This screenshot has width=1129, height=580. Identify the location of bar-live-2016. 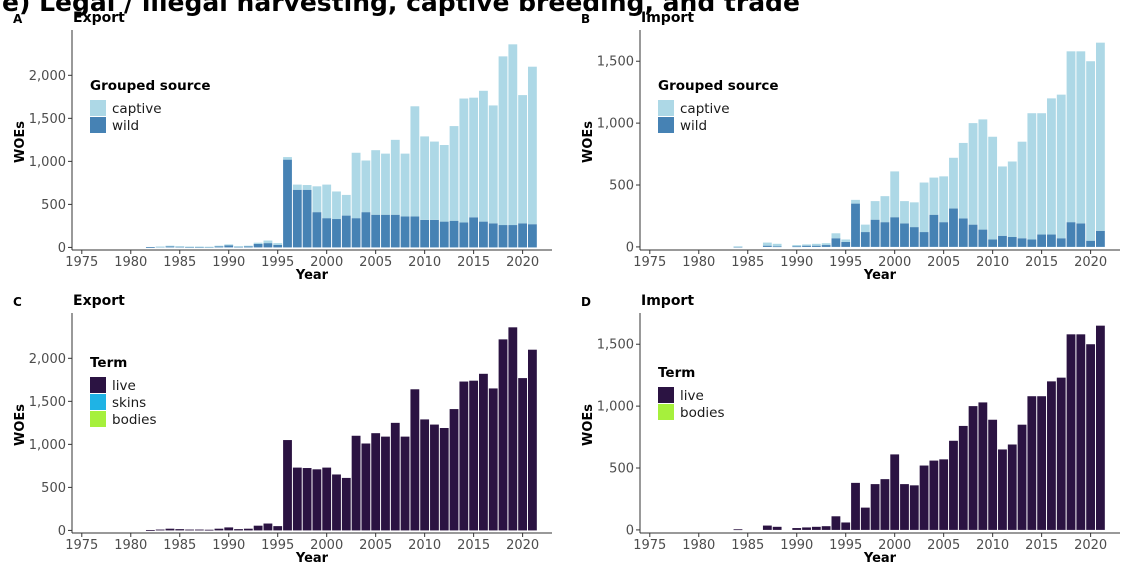
(483, 452).